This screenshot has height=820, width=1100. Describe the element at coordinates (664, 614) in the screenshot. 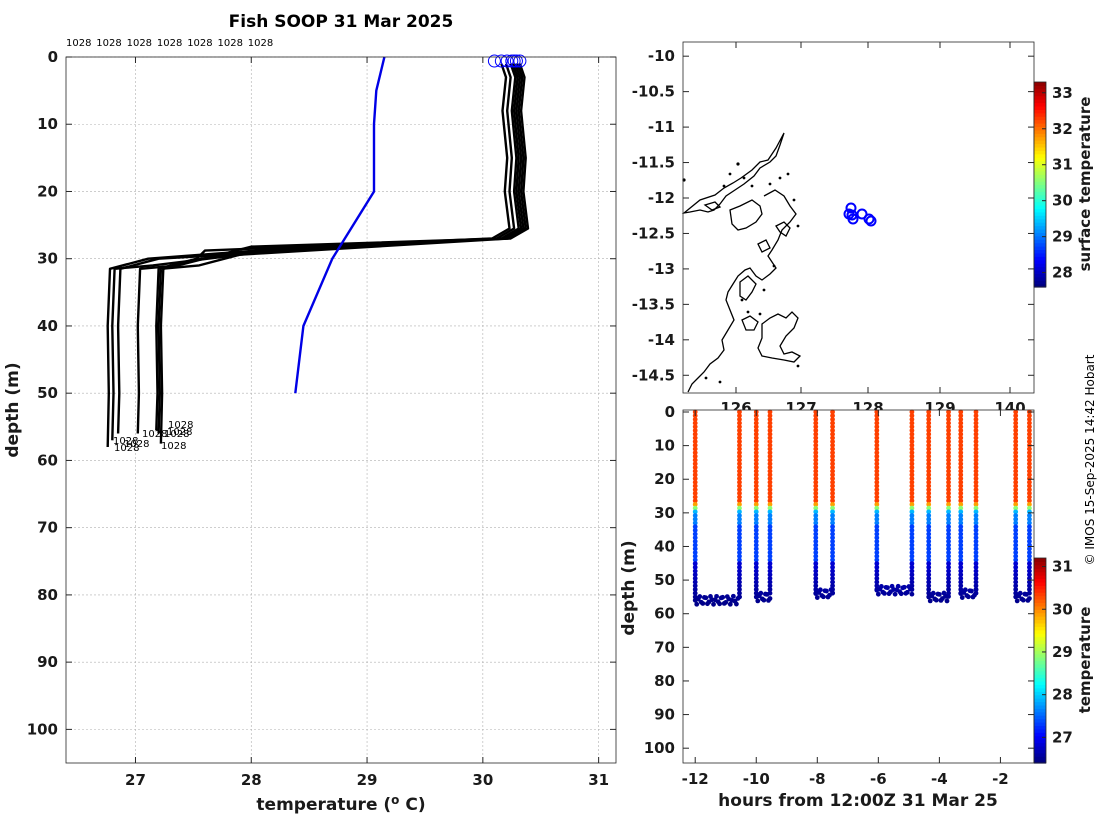

I see `time-y-tick-label: 60` at that location.